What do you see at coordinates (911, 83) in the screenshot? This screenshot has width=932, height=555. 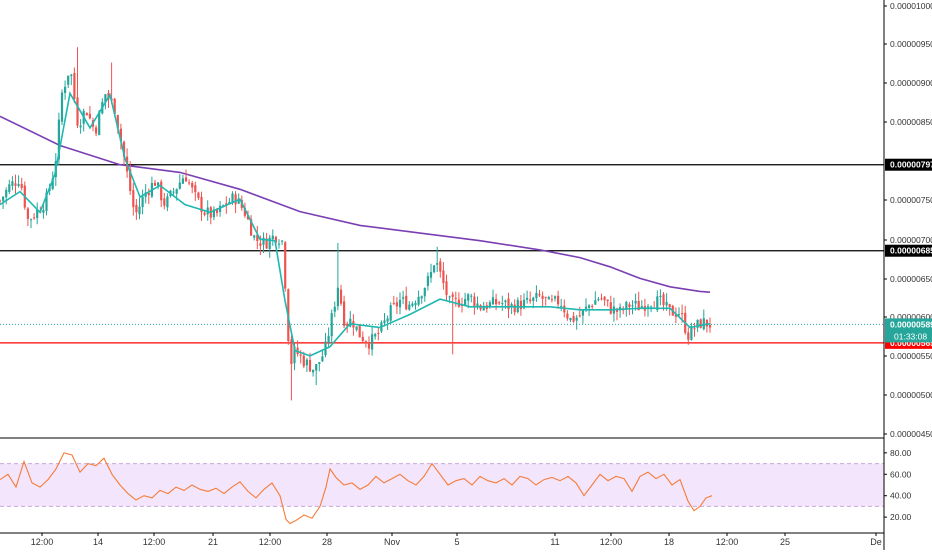 I see `price-tick-label: 0.00000900` at bounding box center [911, 83].